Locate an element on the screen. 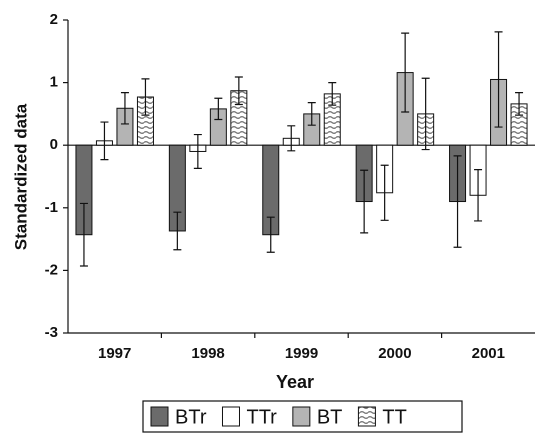 The height and width of the screenshot is (435, 538). legend-label: BT is located at coordinates (330, 417).